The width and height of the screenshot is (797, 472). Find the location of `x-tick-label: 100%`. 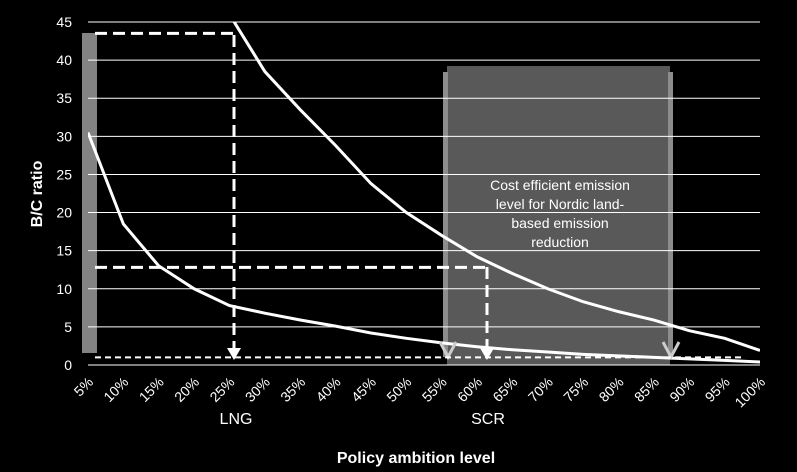

x-tick-label: 100% is located at coordinates (749, 392).